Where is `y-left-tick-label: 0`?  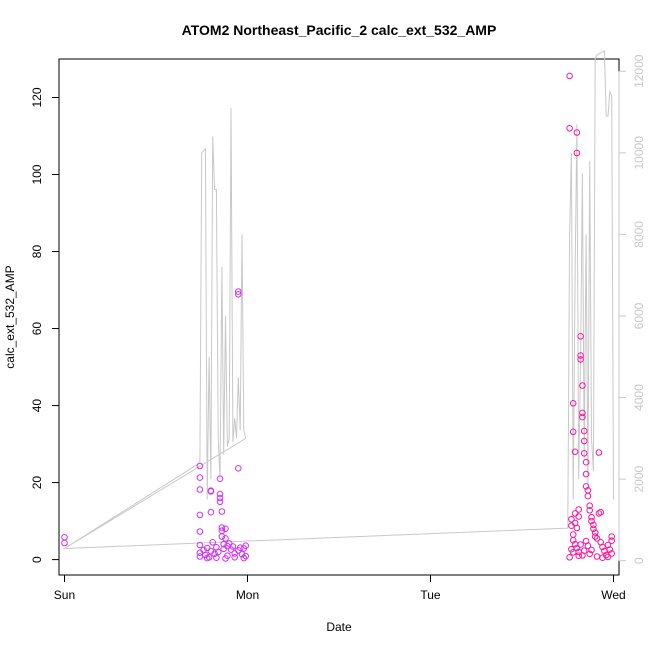
y-left-tick-label: 0 is located at coordinates (37, 559).